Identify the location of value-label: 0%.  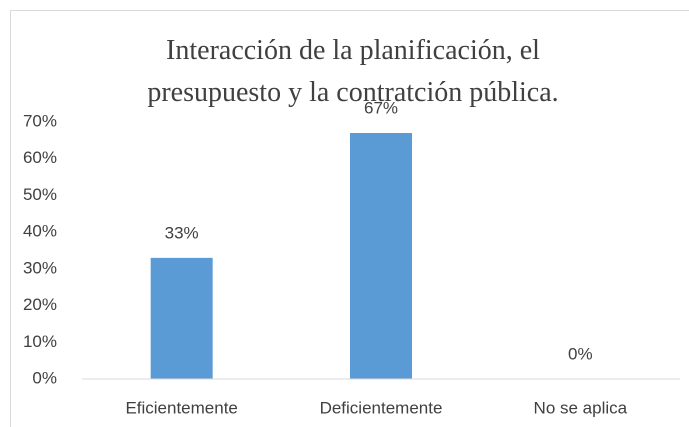
(580, 353).